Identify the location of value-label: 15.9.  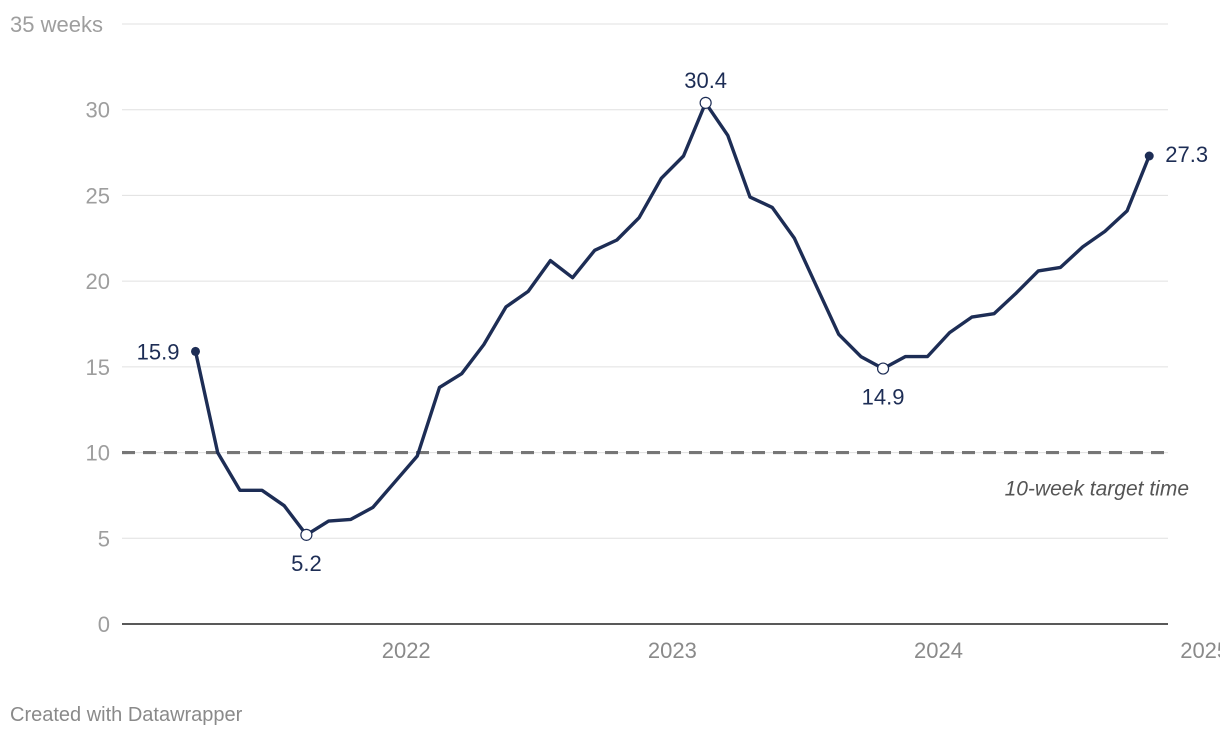
(158, 351).